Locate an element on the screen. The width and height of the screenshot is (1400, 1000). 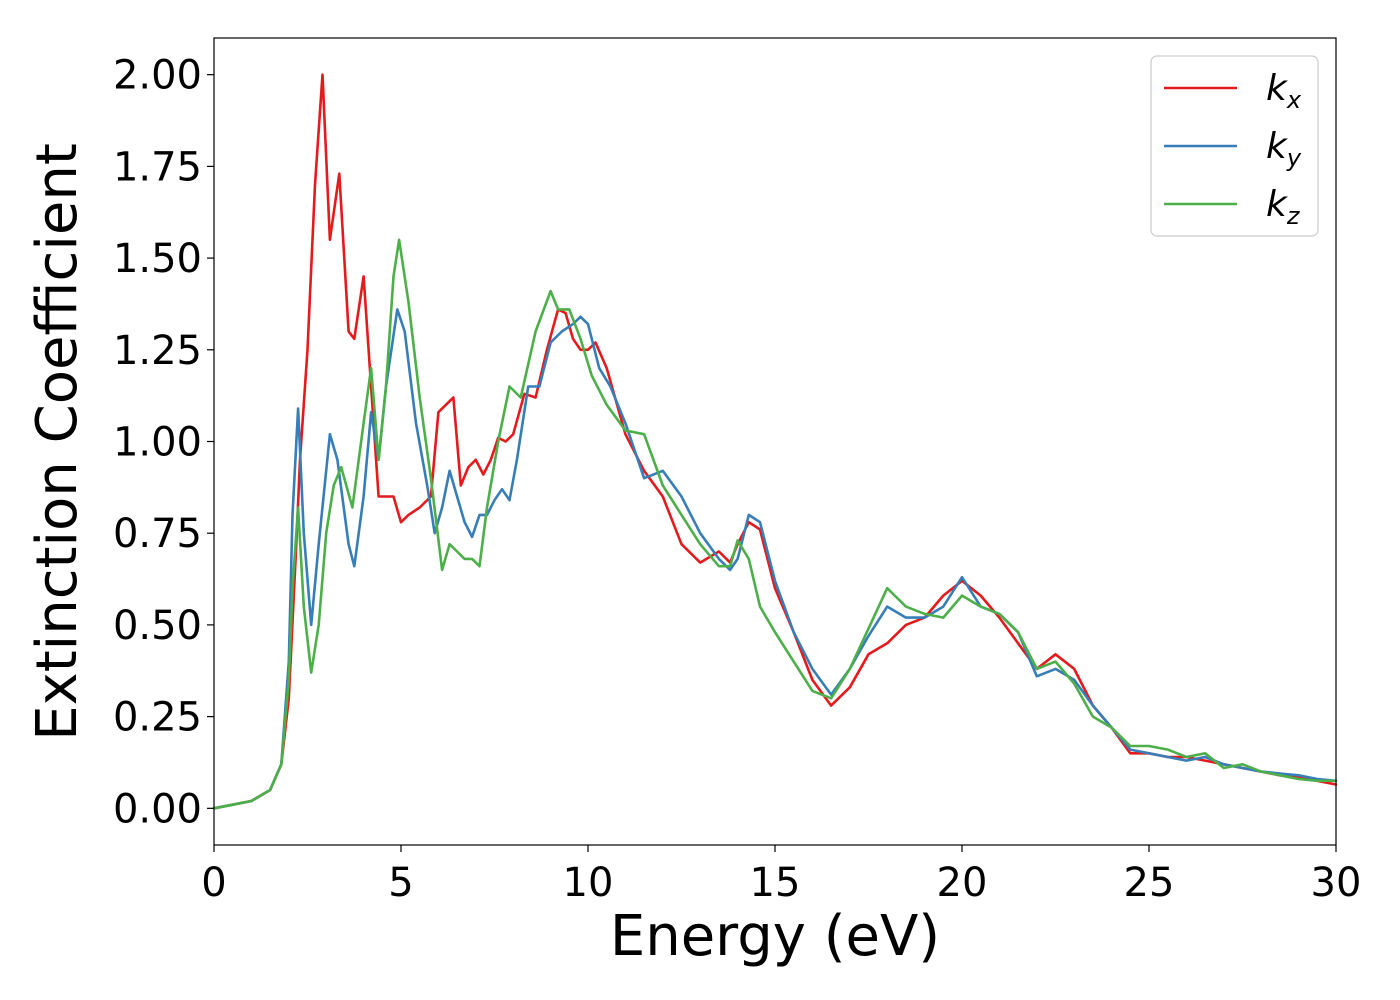
y-tick-label: 1.75 is located at coordinates (157, 167).